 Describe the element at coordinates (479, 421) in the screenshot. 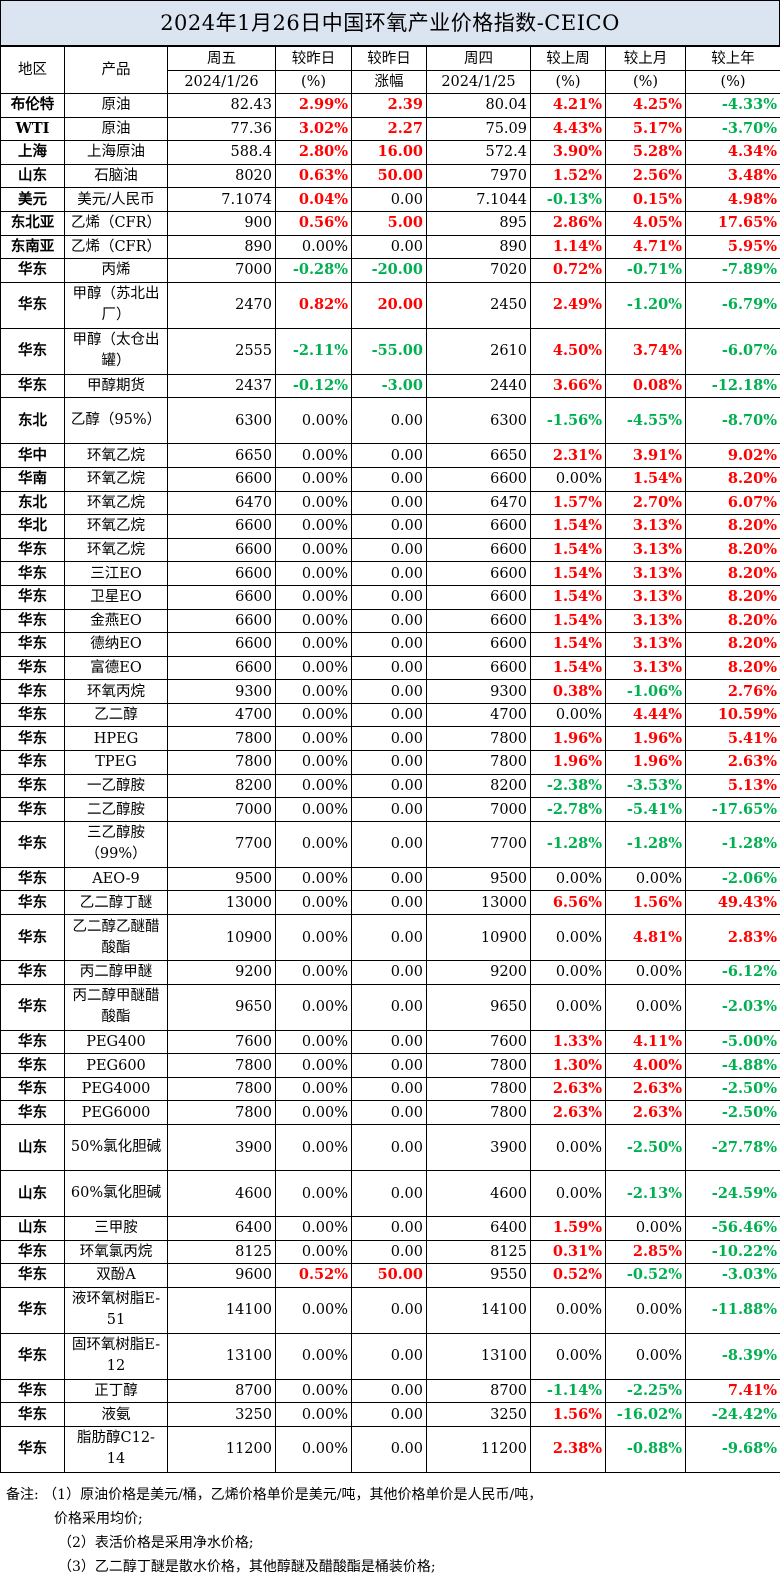

I see `thursday-price-cell: 6300` at that location.